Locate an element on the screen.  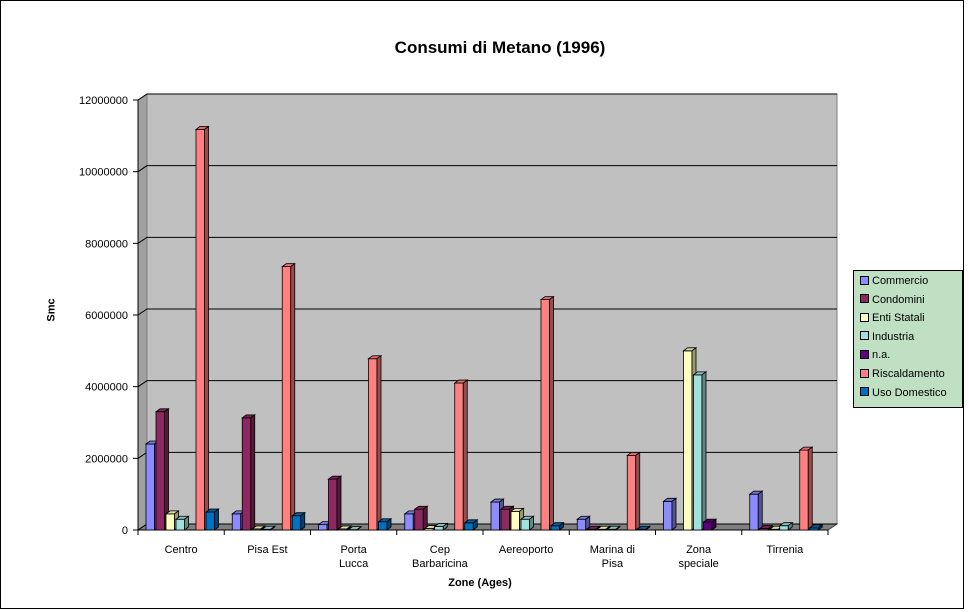
x-tick-label: Zona is located at coordinates (699, 550).